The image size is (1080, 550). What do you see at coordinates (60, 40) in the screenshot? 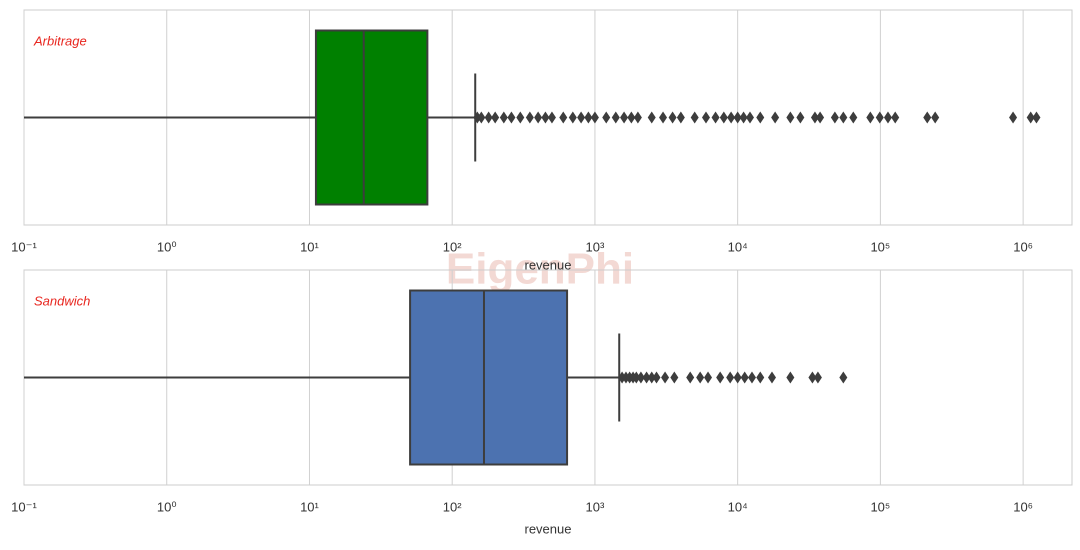
I see `panel-label: Arbitrage` at bounding box center [60, 40].